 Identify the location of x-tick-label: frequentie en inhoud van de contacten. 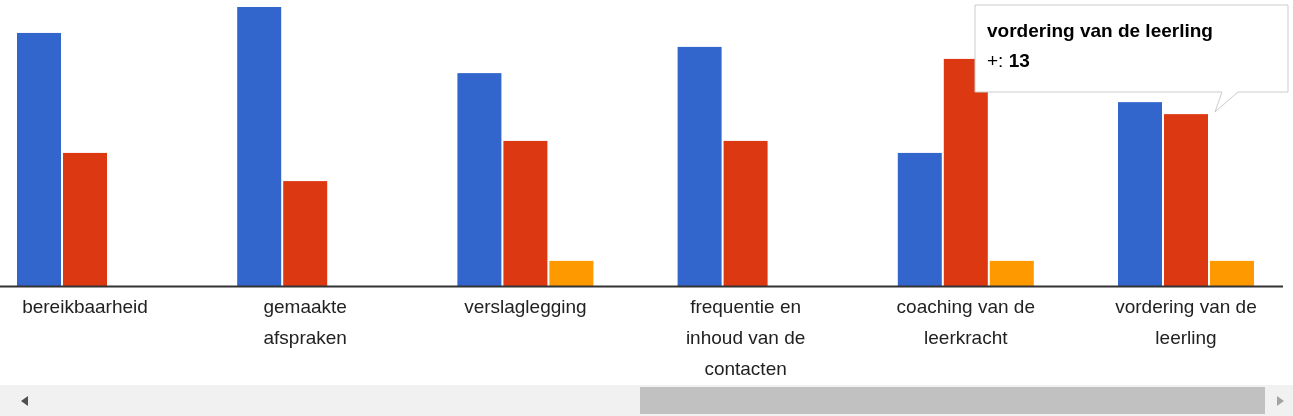
(745, 337).